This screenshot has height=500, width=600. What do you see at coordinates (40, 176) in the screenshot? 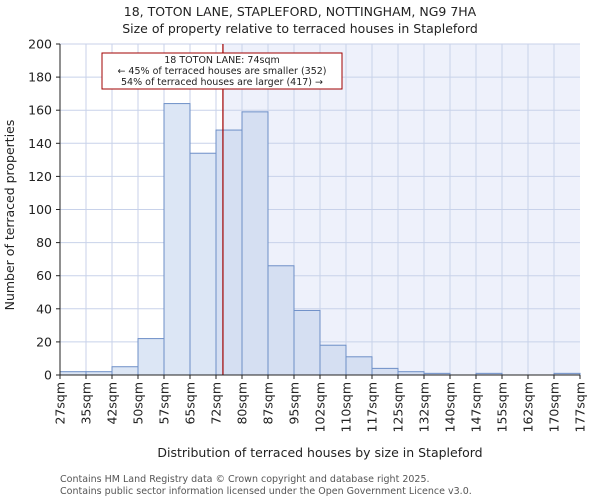
I see `y-tick-label: 120` at bounding box center [40, 176].